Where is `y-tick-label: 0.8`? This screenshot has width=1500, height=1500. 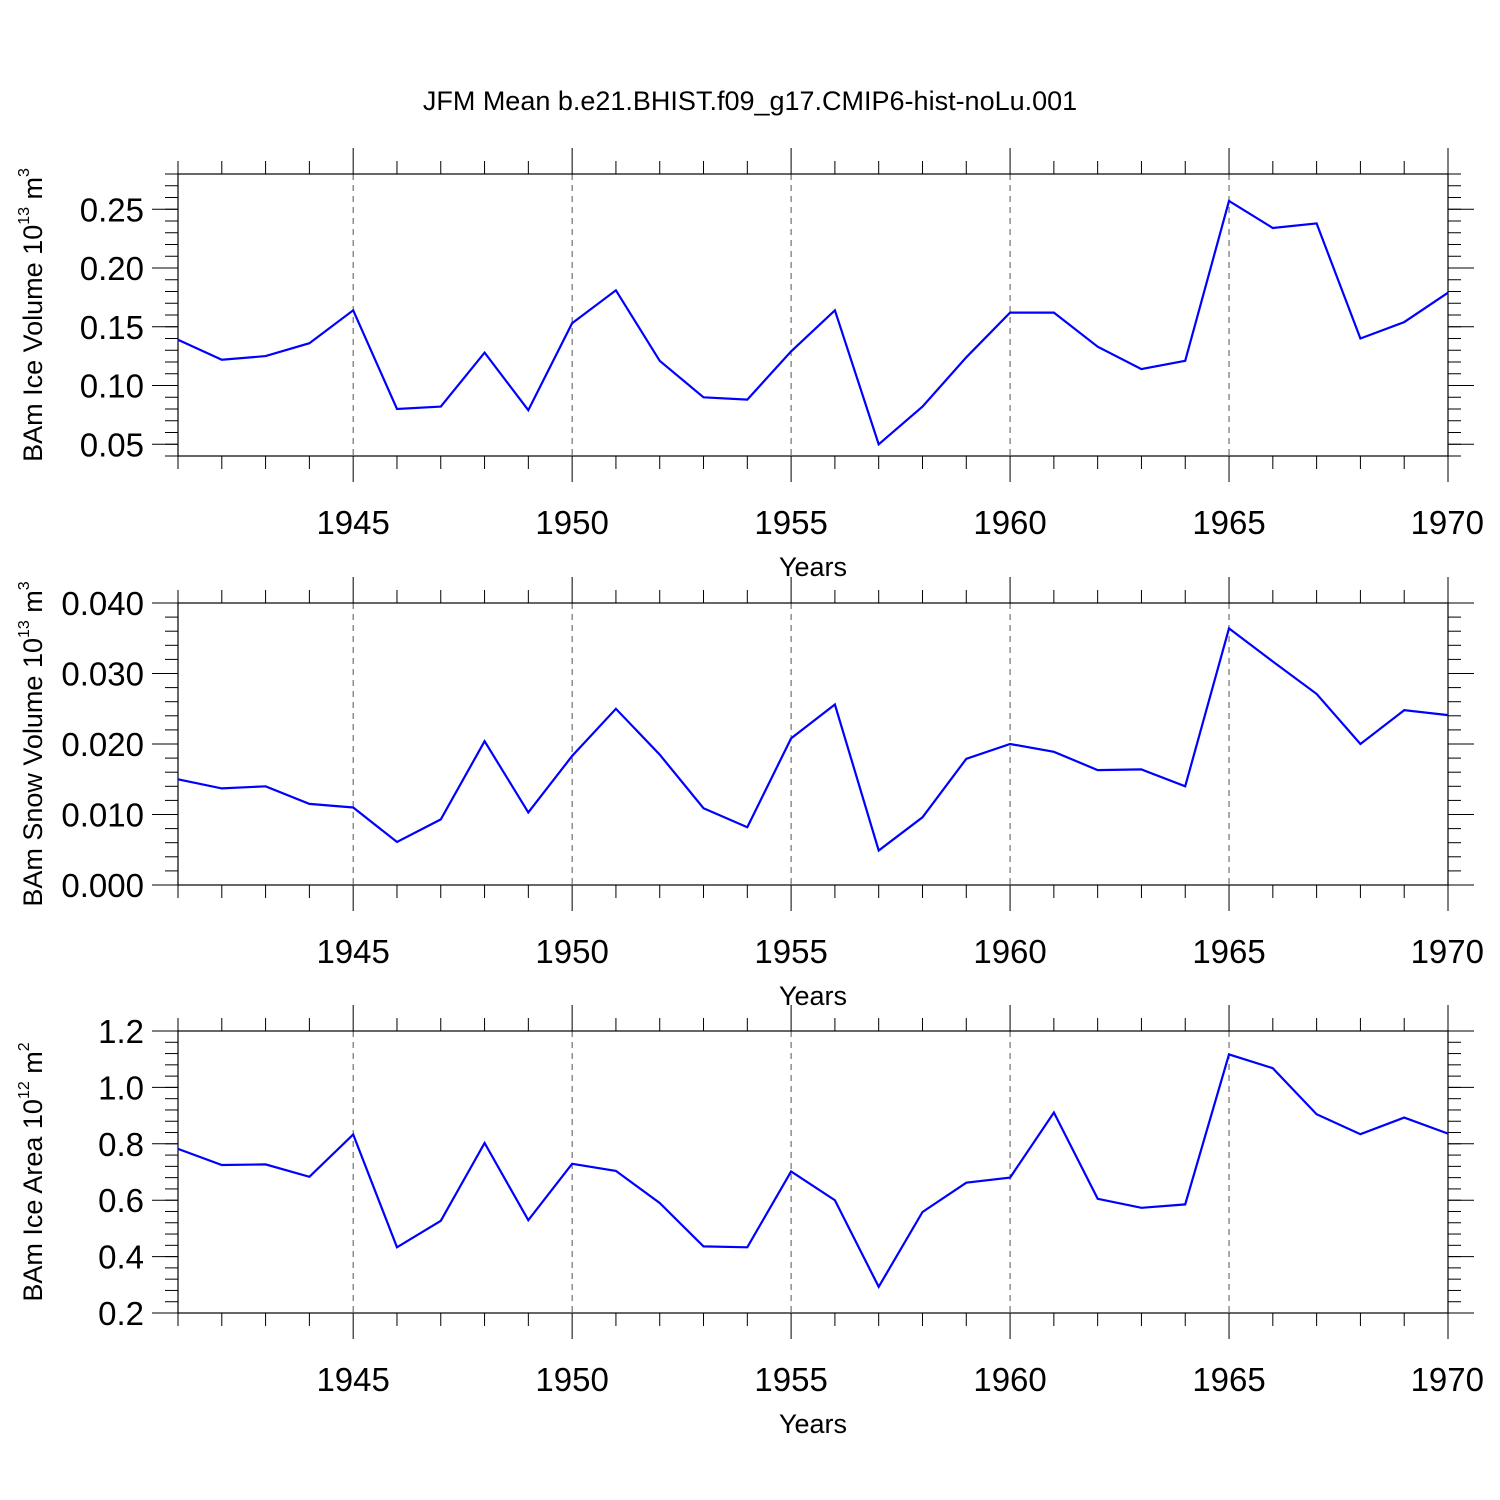 y-tick-label: 0.8 is located at coordinates (121, 1144).